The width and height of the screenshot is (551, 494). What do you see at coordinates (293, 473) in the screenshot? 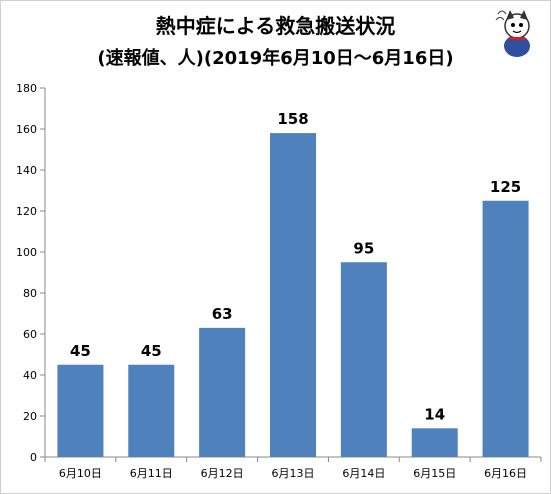
I see `x-tick-label: 6月13日` at bounding box center [293, 473].